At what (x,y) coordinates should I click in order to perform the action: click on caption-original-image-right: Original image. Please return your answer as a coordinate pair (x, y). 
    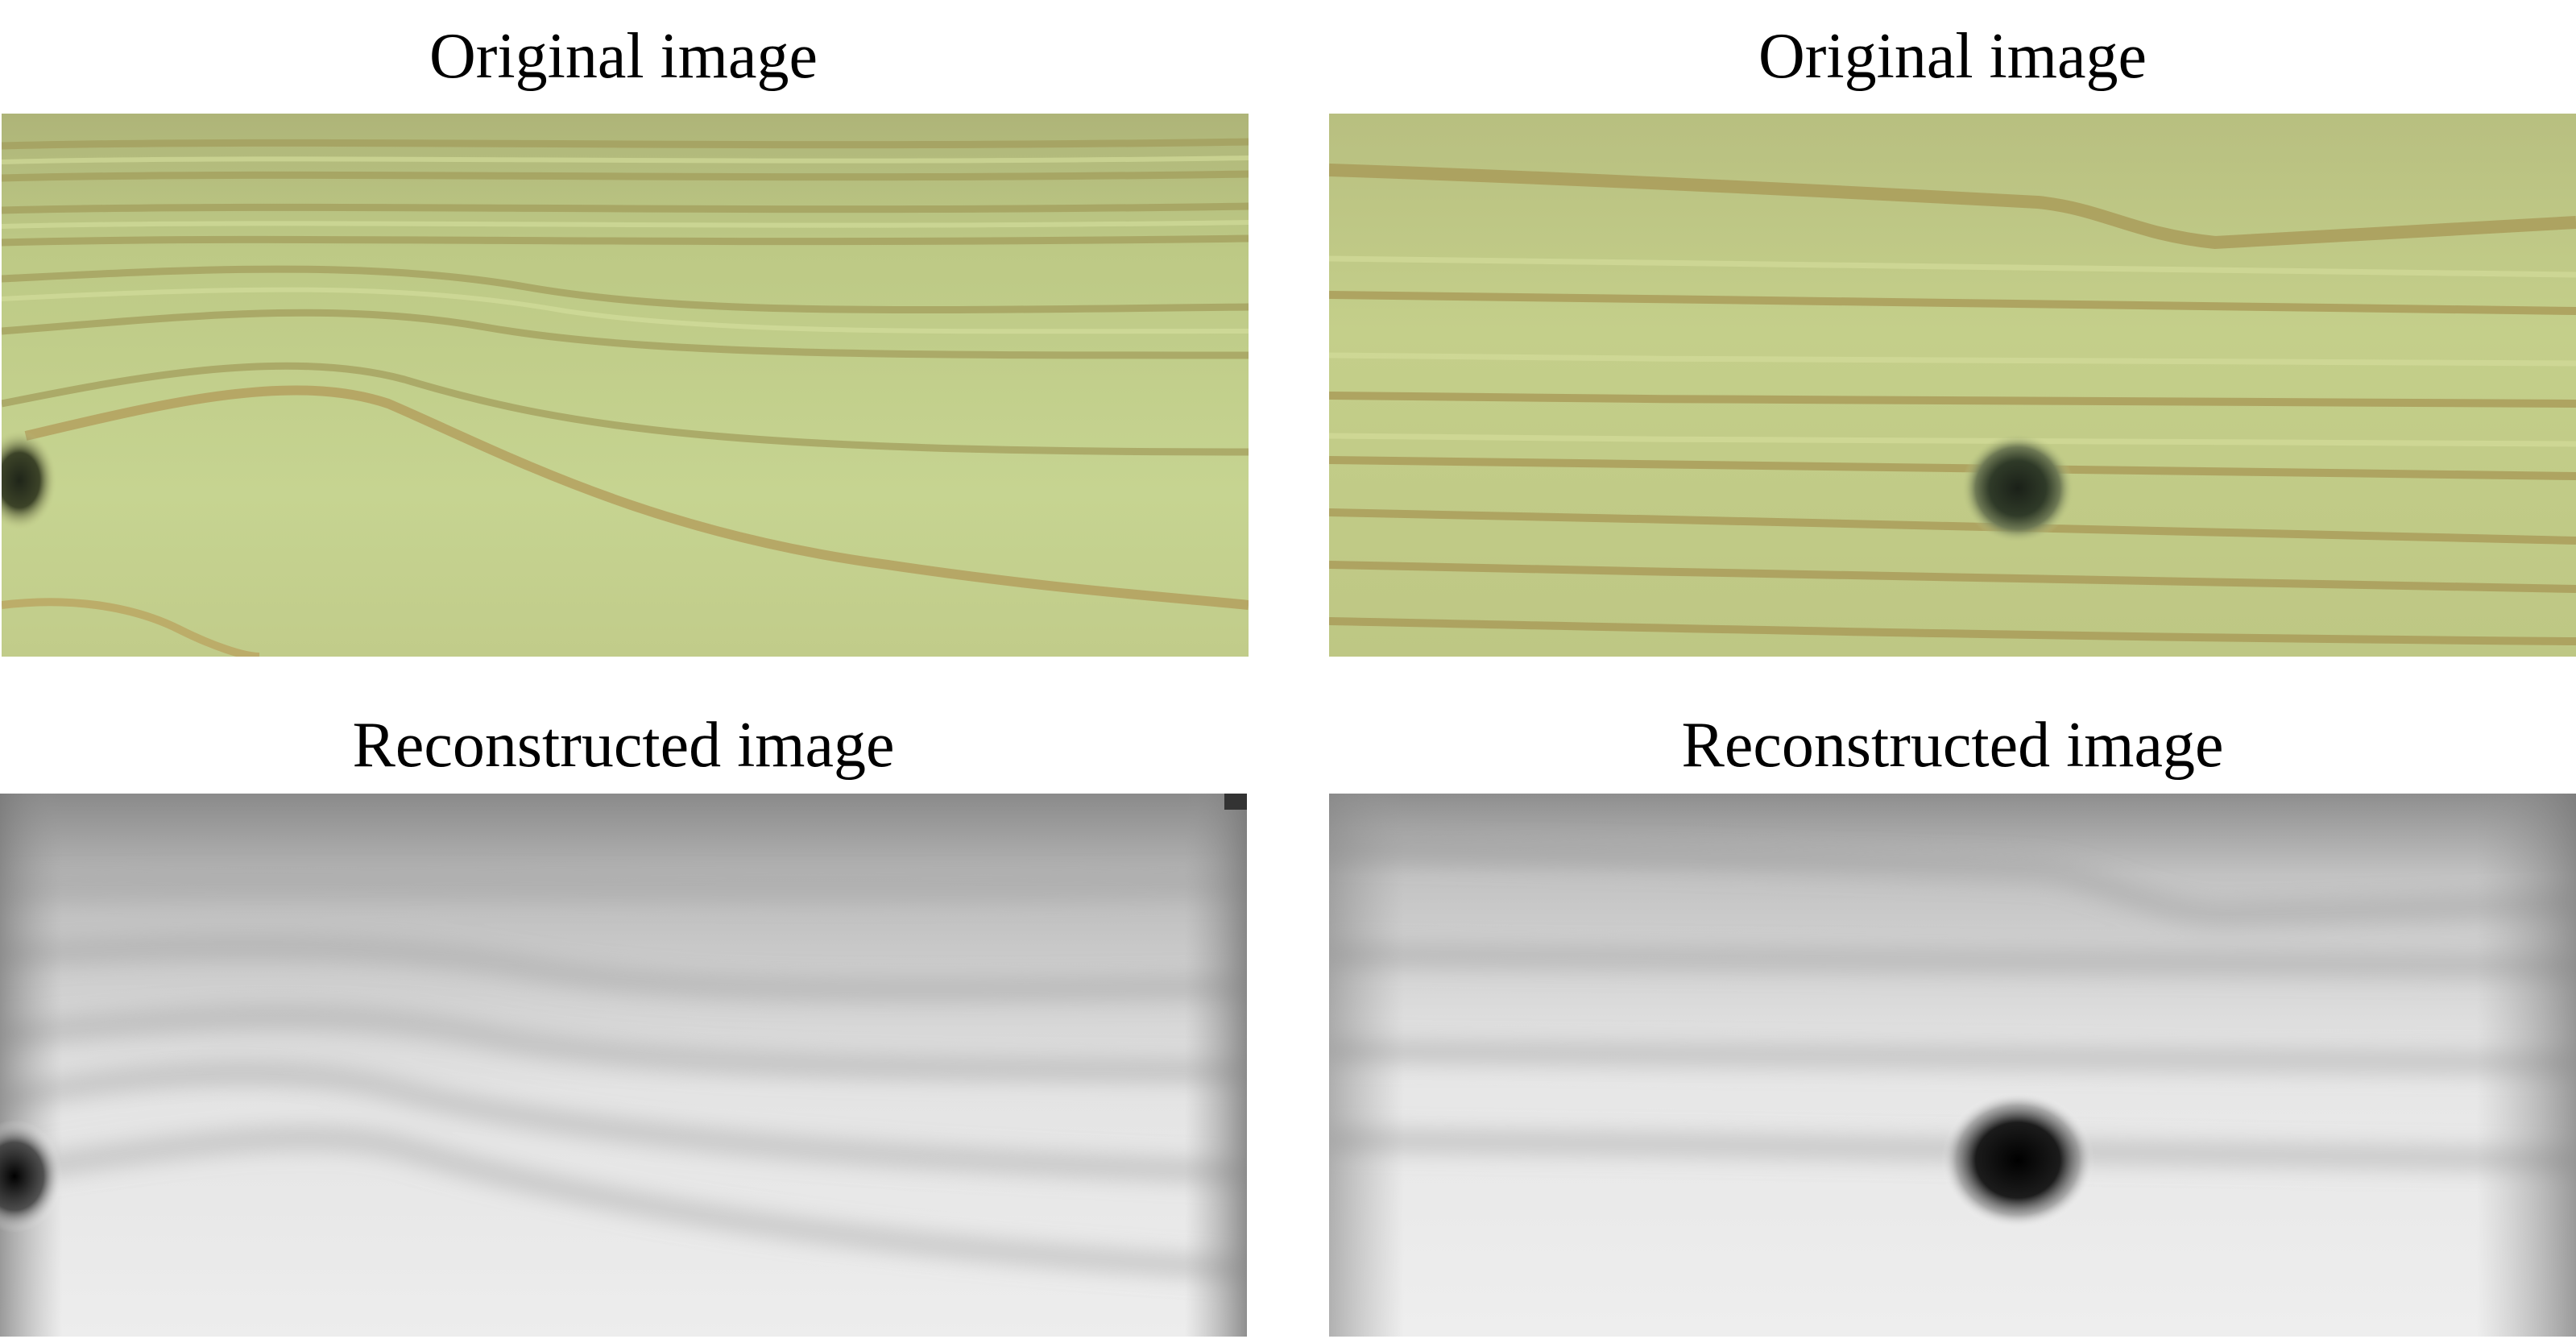
    Looking at the image, I should click on (1952, 57).